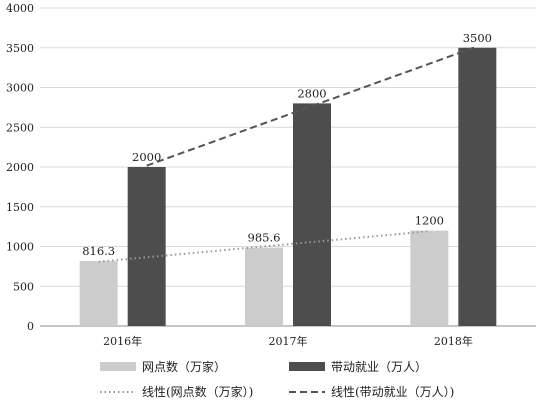  What do you see at coordinates (20, 207) in the screenshot?
I see `y-tick-label: 1500` at bounding box center [20, 207].